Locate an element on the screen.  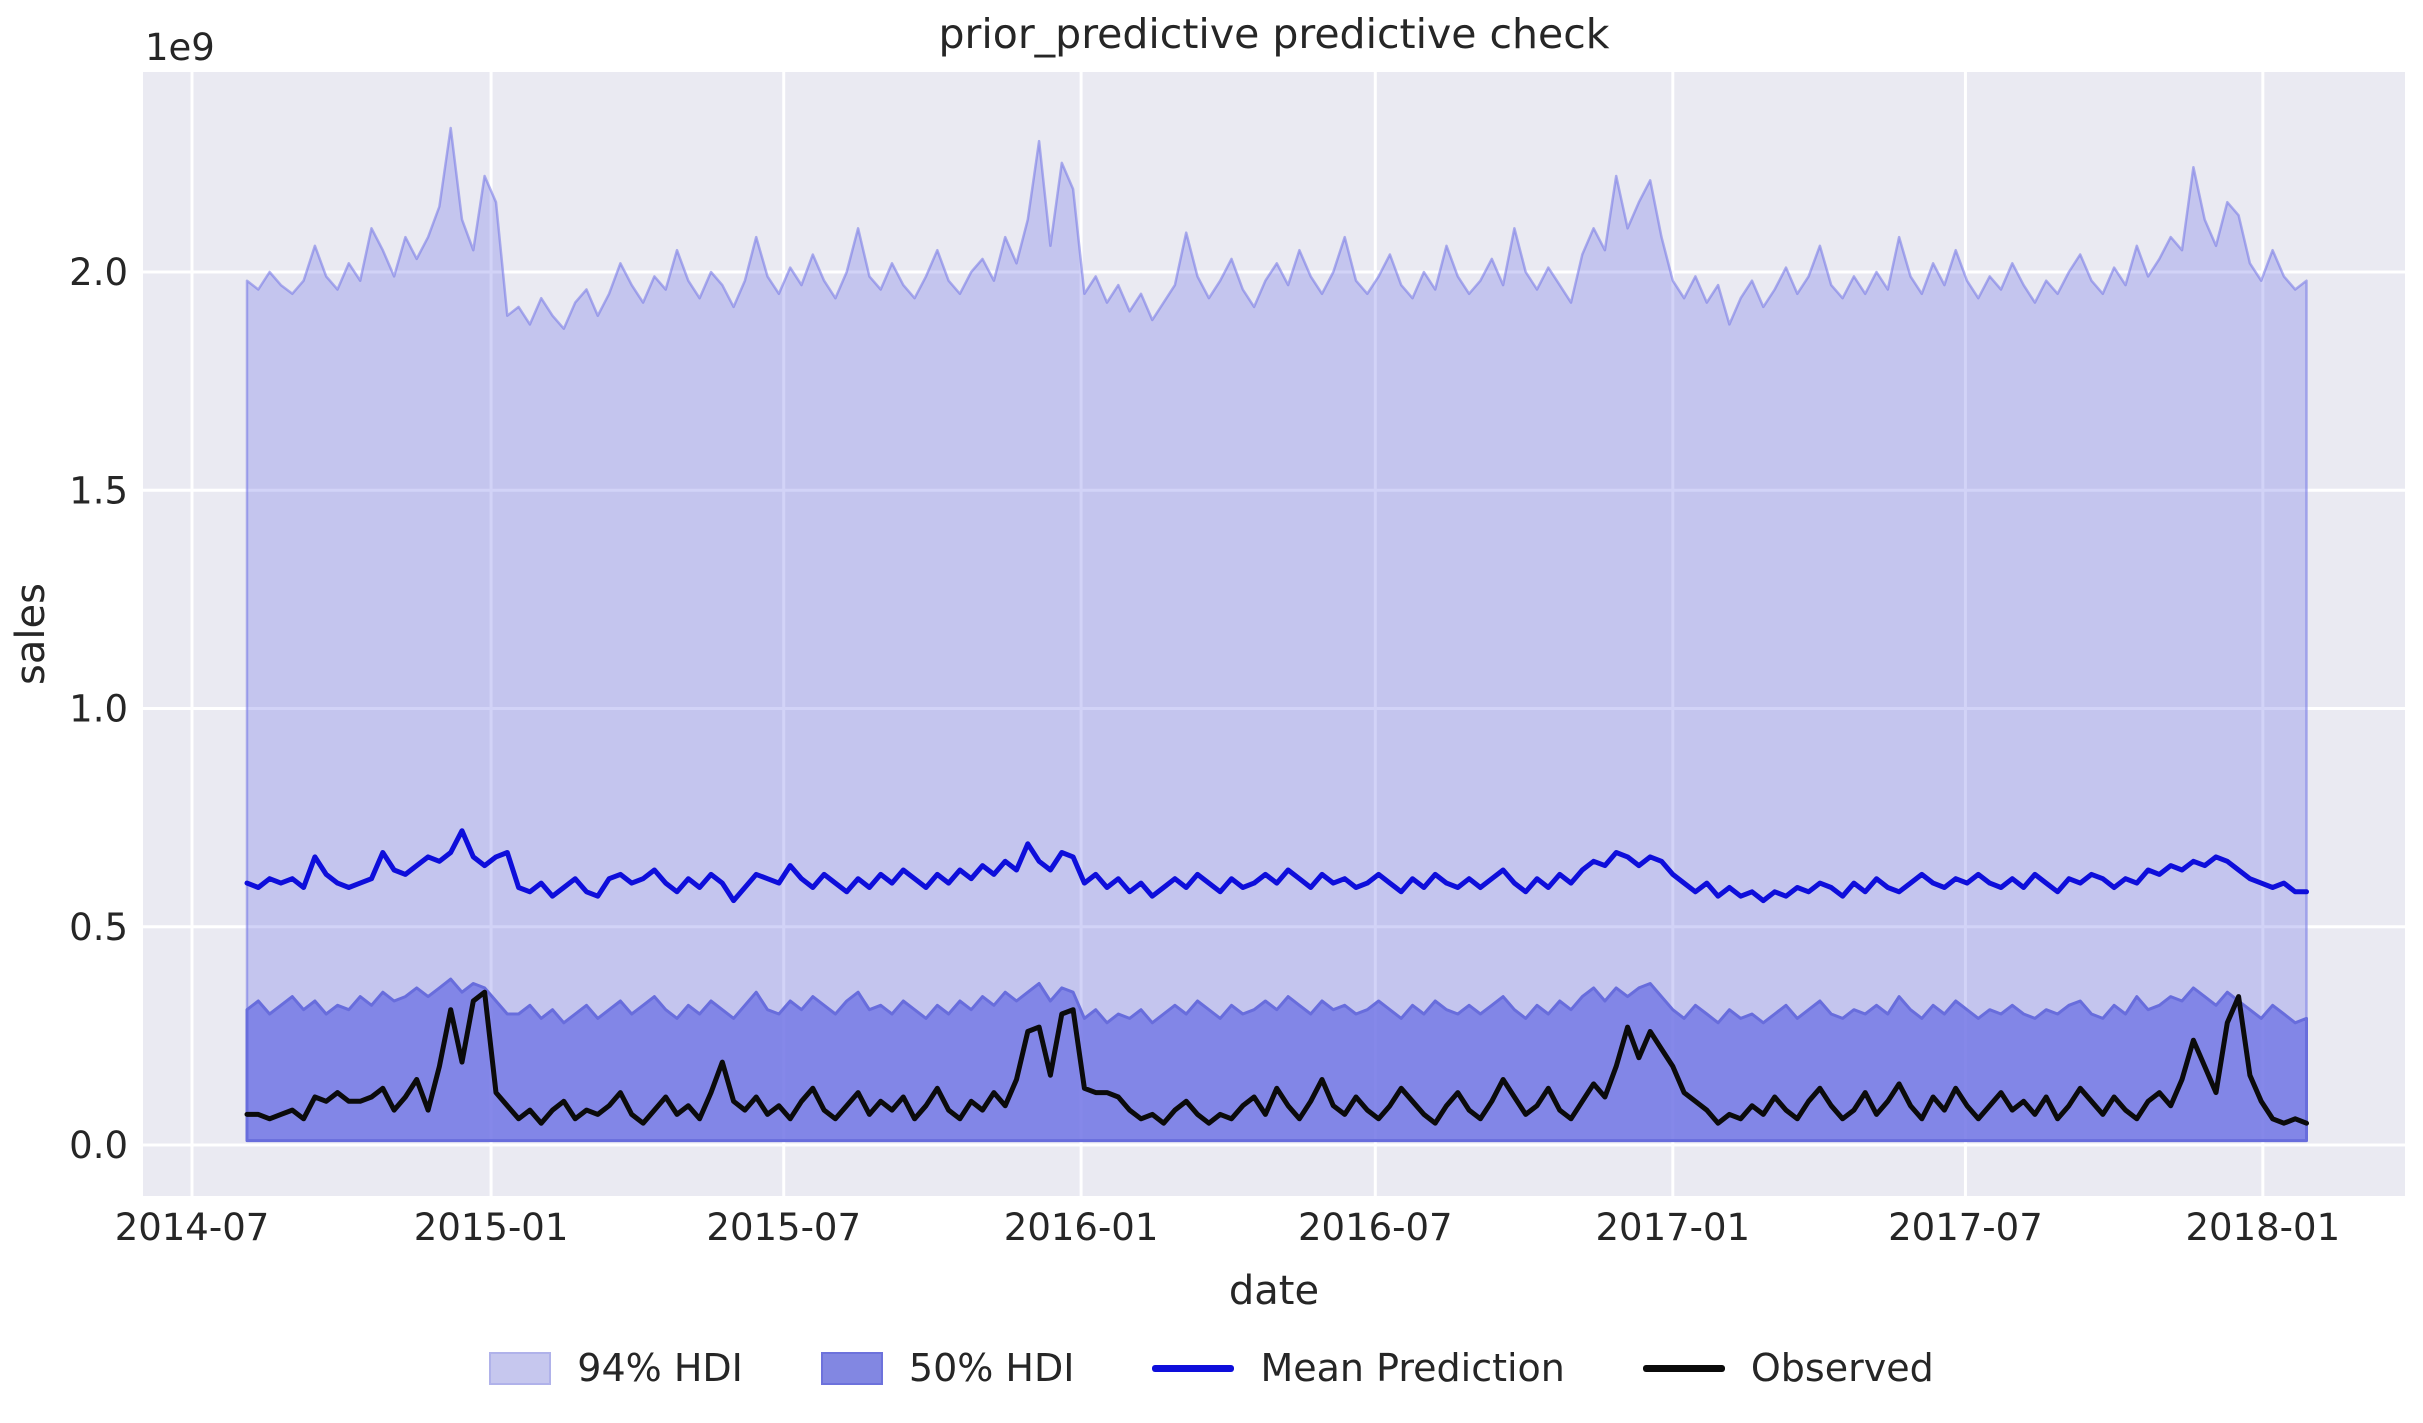
legend: 94% HDI 50% HDI Mean Prediction Observed is located at coordinates (1211, 1368).